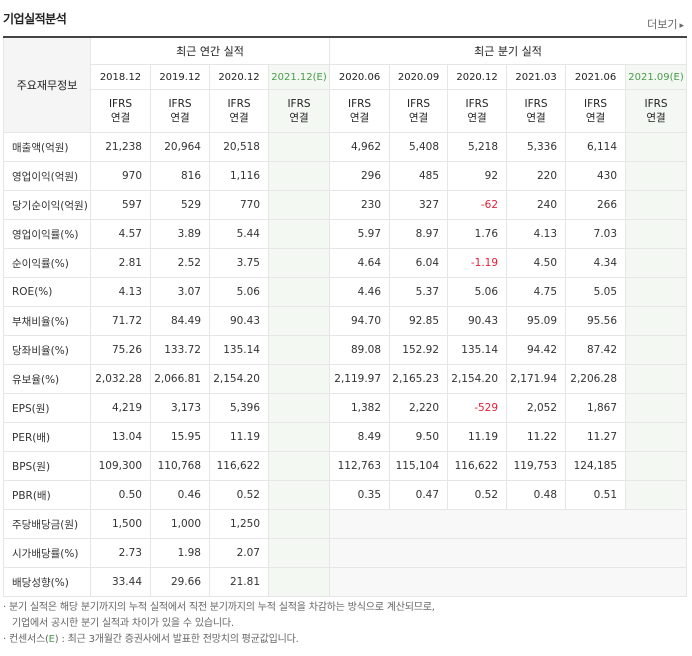  Describe the element at coordinates (360, 263) in the screenshot. I see `cell-quarter-0: 4.64` at that location.